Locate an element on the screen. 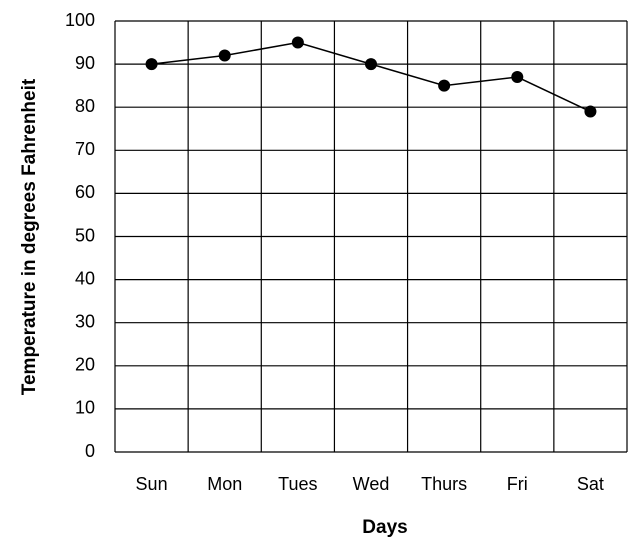 Image resolution: width=631 pixels, height=541 pixels. y-tick-label: 20 is located at coordinates (85, 365).